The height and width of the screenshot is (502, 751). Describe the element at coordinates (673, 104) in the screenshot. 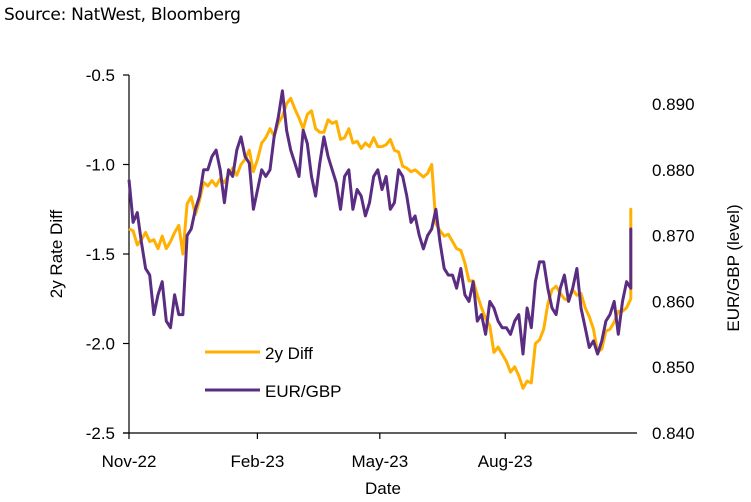

I see `y-right-tick-label: 0.890` at that location.